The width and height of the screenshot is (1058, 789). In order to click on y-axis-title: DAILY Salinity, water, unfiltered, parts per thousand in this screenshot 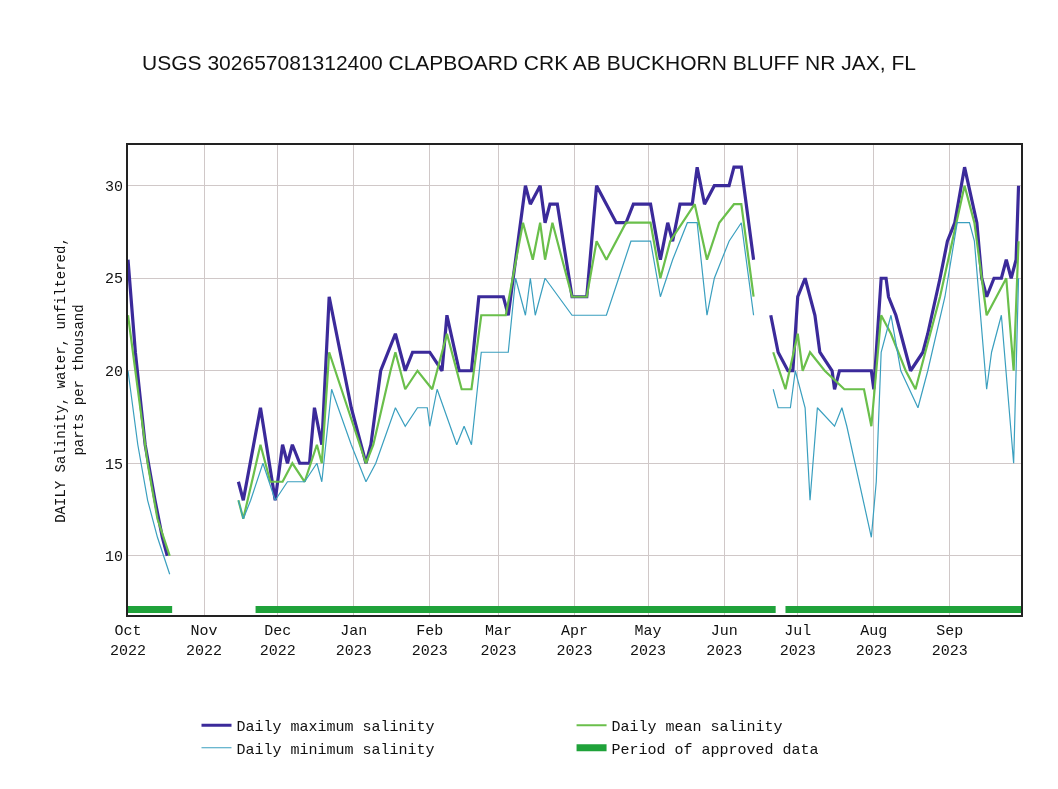, I will do `click(70, 380)`.